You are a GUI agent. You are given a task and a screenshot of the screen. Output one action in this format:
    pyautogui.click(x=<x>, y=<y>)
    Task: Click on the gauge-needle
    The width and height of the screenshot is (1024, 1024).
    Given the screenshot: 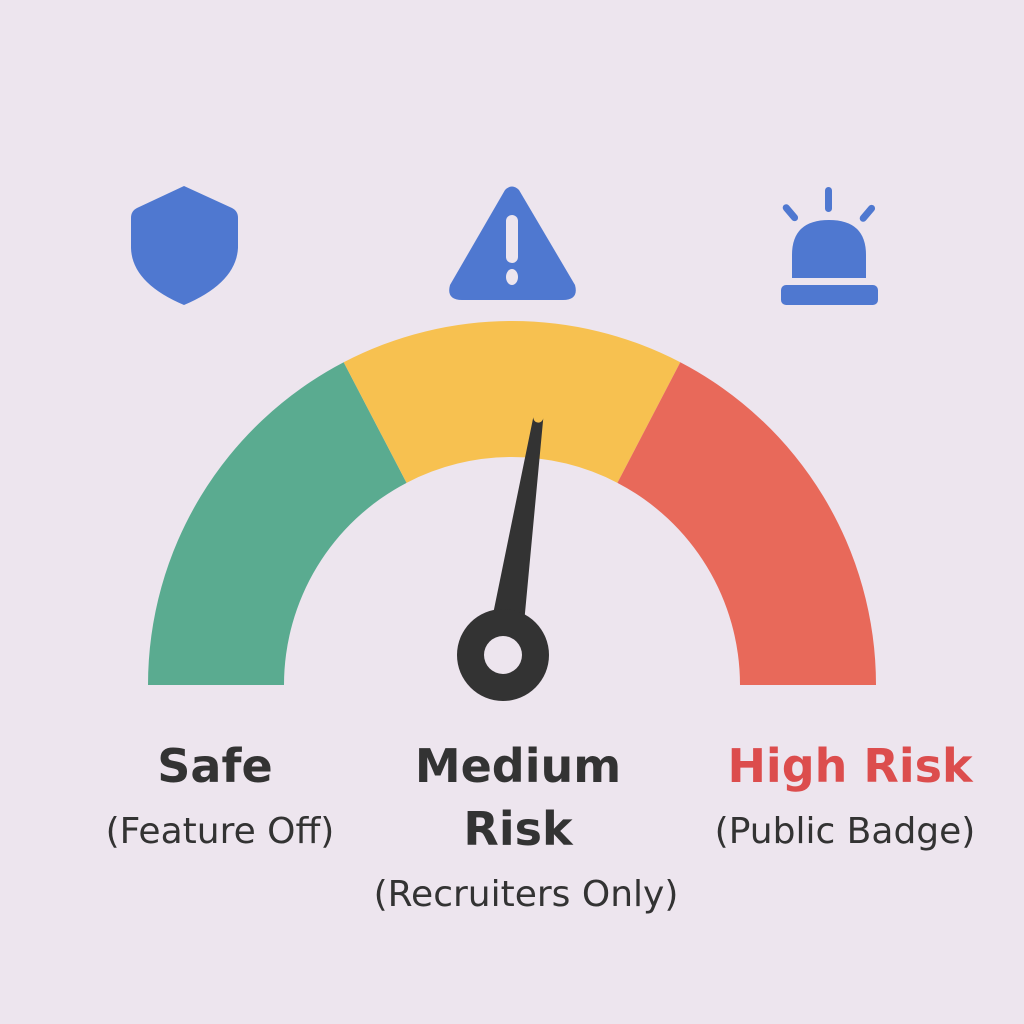 What is the action you would take?
    pyautogui.click(x=514, y=537)
    